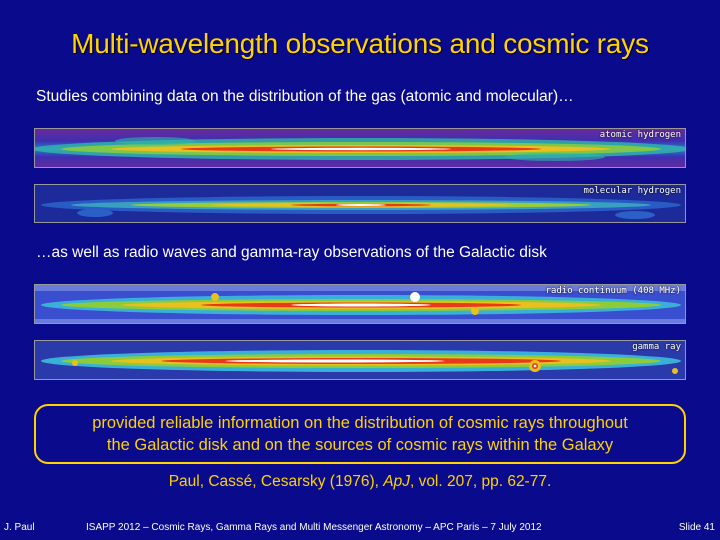  What do you see at coordinates (276, 481) in the screenshot?
I see `reference-authors: Paul, Cassé, Cesarsky (1976),` at bounding box center [276, 481].